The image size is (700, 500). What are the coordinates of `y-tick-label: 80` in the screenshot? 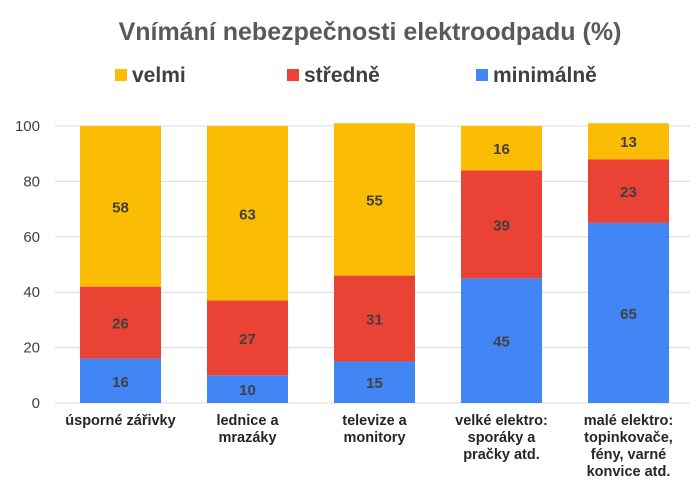 It's located at (31, 181).